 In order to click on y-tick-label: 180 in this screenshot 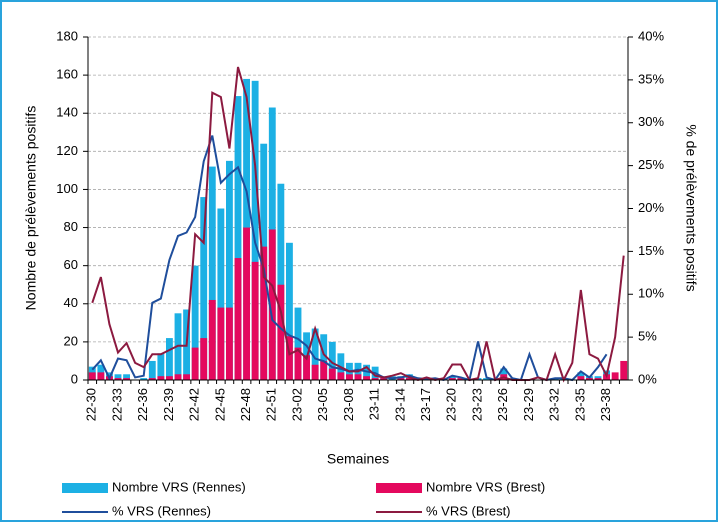, I will do `click(67, 35)`.